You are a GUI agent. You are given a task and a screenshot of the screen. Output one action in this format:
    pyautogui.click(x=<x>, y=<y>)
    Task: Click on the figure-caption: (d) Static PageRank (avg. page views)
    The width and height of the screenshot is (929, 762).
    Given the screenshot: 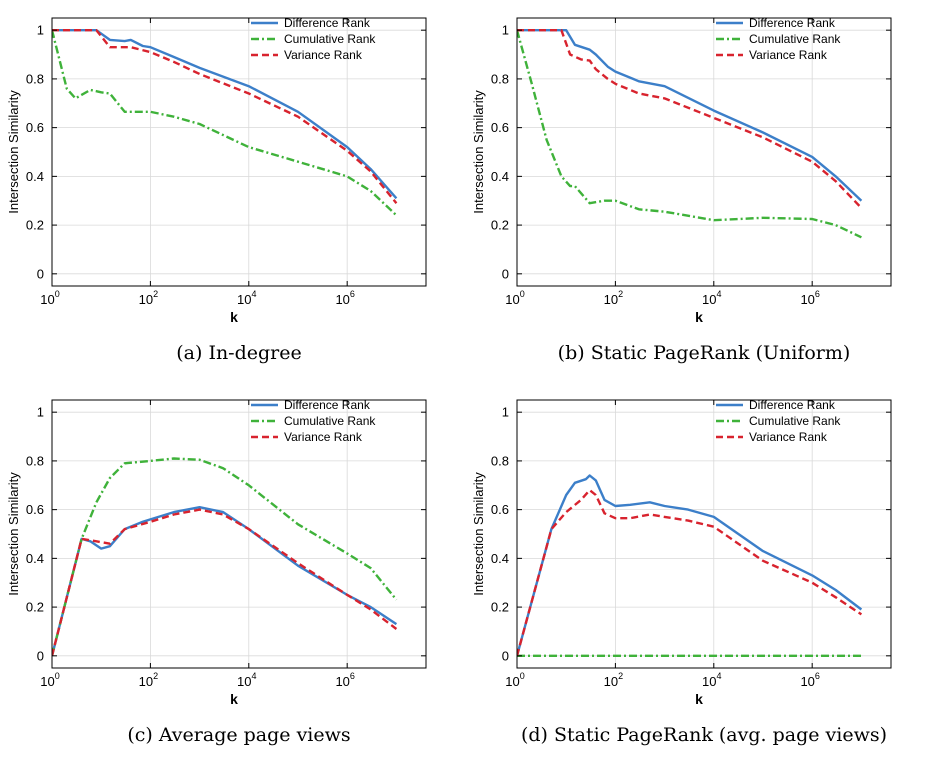 What is the action you would take?
    pyautogui.click(x=704, y=735)
    